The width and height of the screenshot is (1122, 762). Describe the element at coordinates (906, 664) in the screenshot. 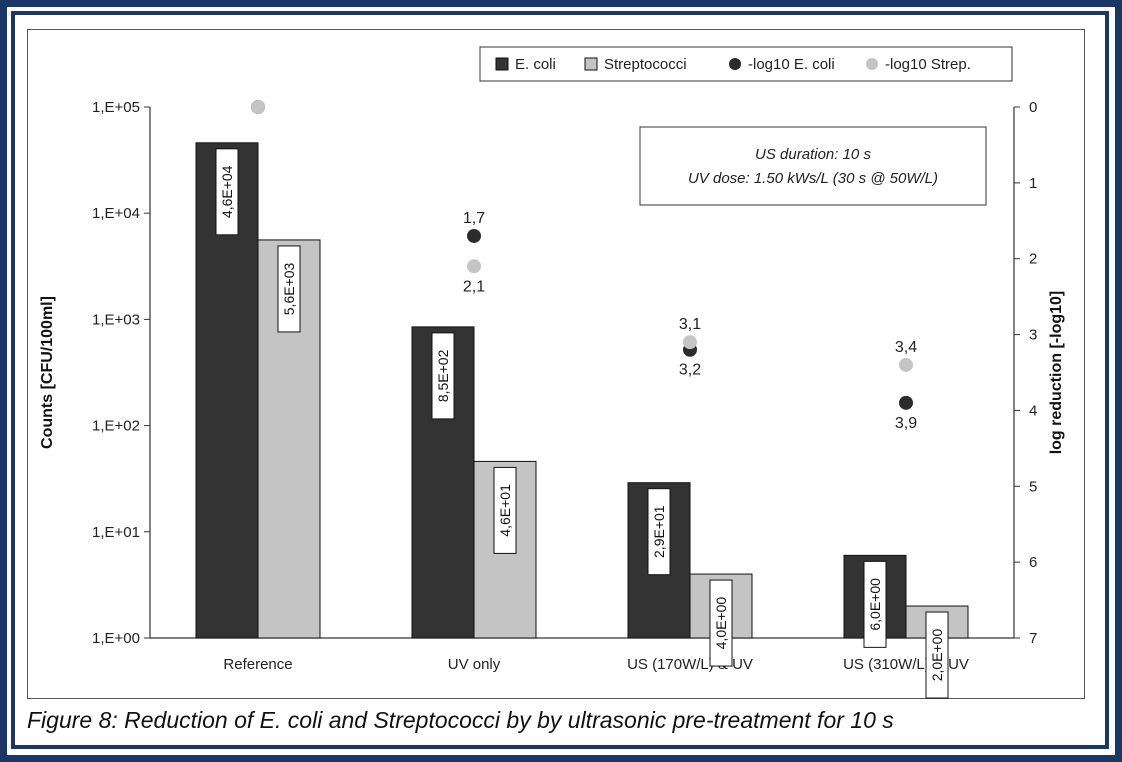

I see `x-tick-label: US (310W/L) & UV` at that location.